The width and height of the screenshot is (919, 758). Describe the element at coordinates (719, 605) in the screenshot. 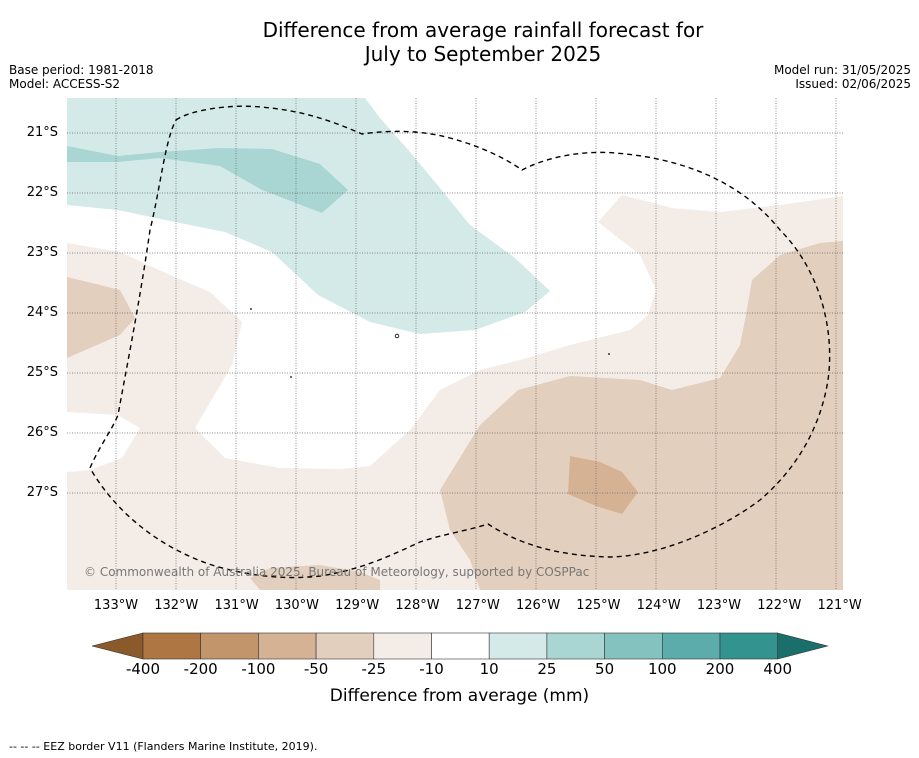

I see `longitude-label: 123°W` at that location.